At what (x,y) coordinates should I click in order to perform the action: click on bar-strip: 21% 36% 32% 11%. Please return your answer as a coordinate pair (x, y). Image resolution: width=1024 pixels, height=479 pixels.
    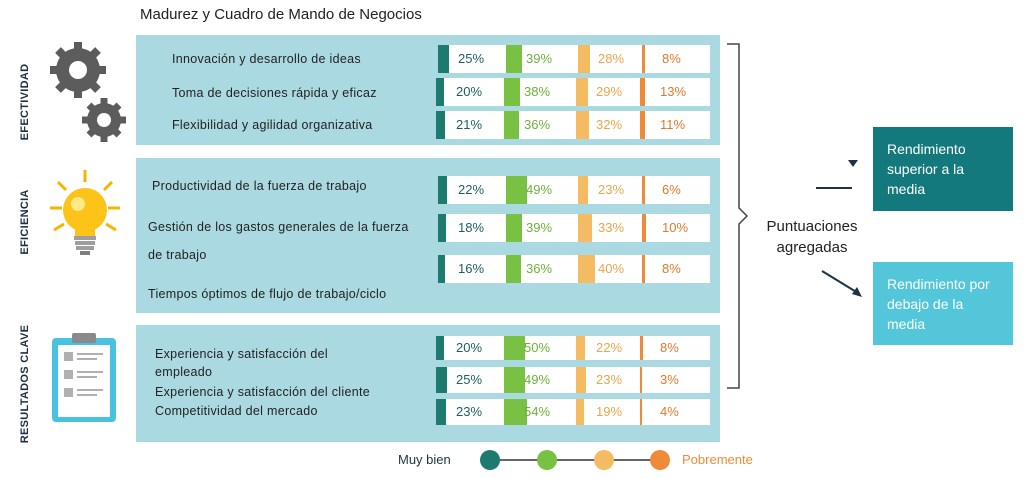
    Looking at the image, I should click on (573, 125).